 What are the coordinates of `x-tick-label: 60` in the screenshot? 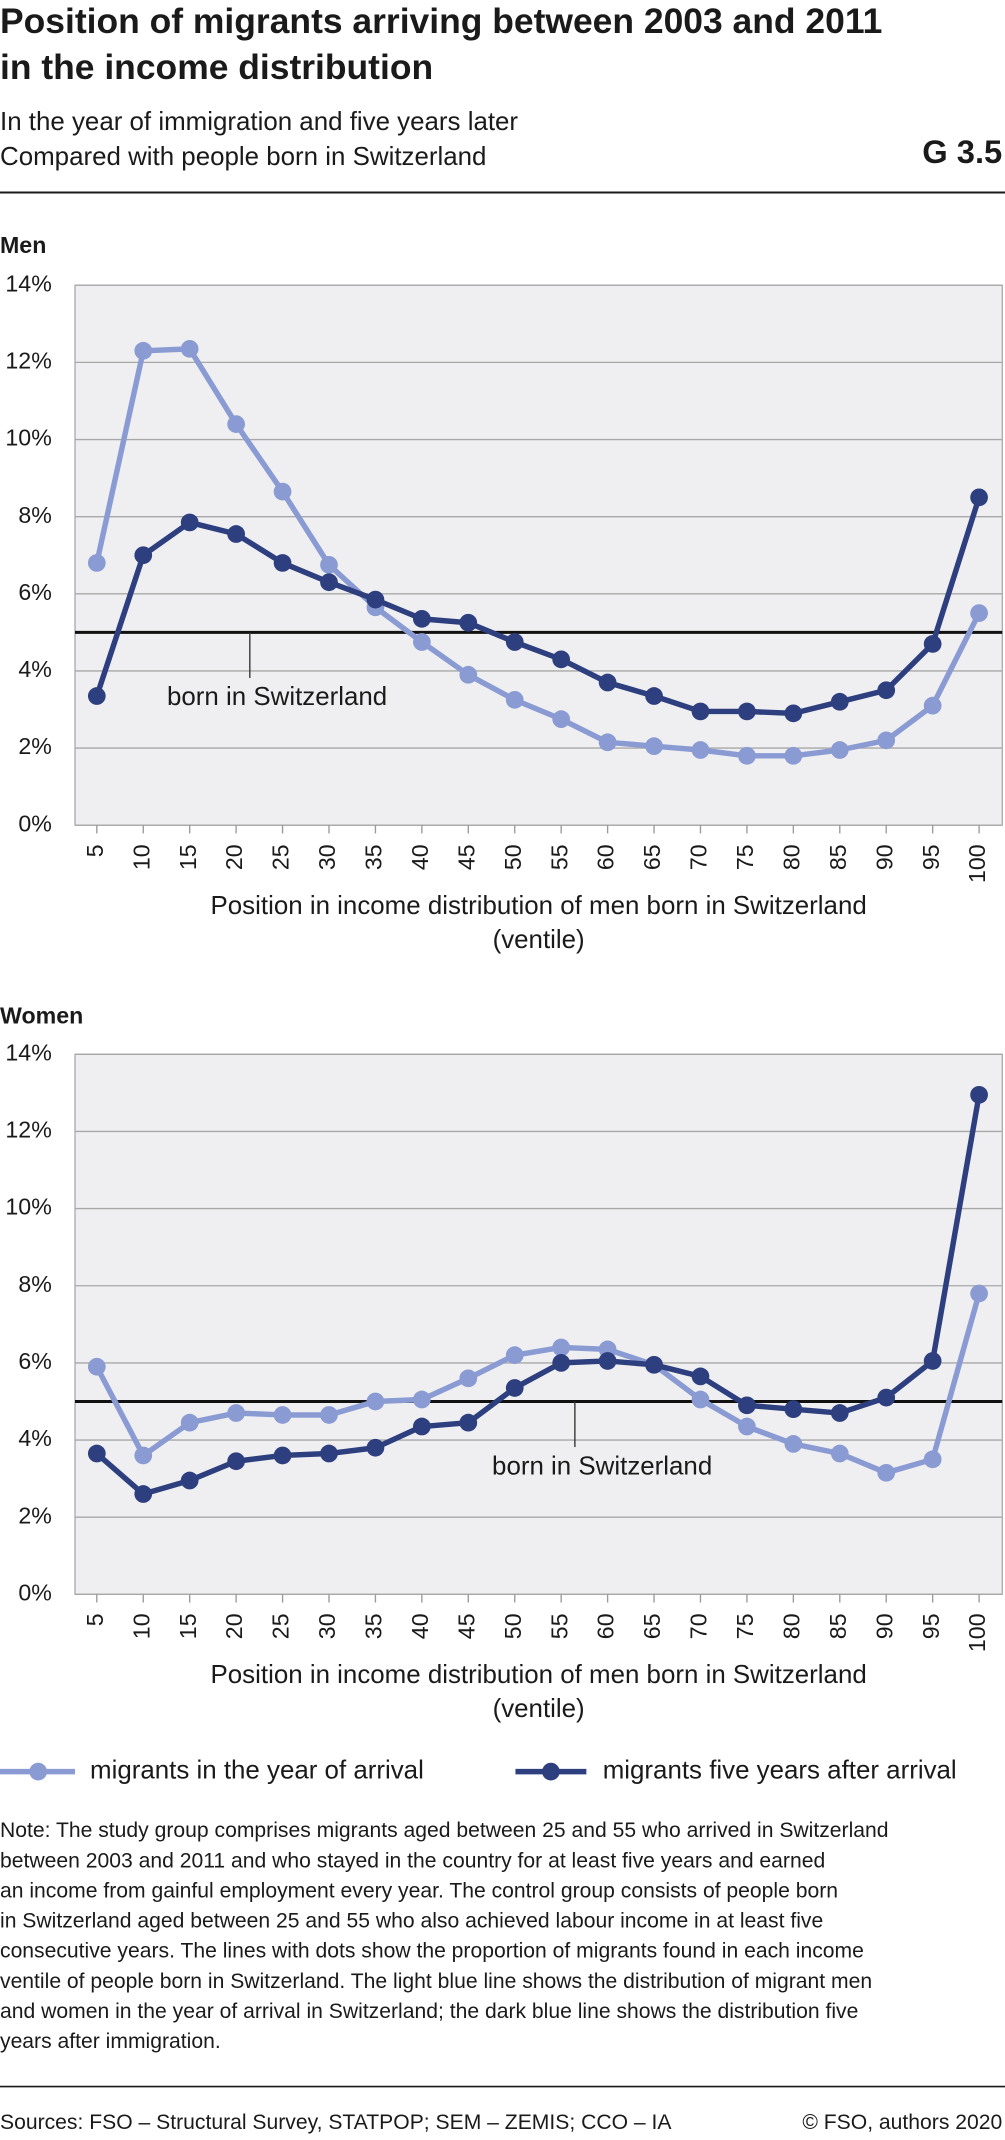 It's located at (606, 1626).